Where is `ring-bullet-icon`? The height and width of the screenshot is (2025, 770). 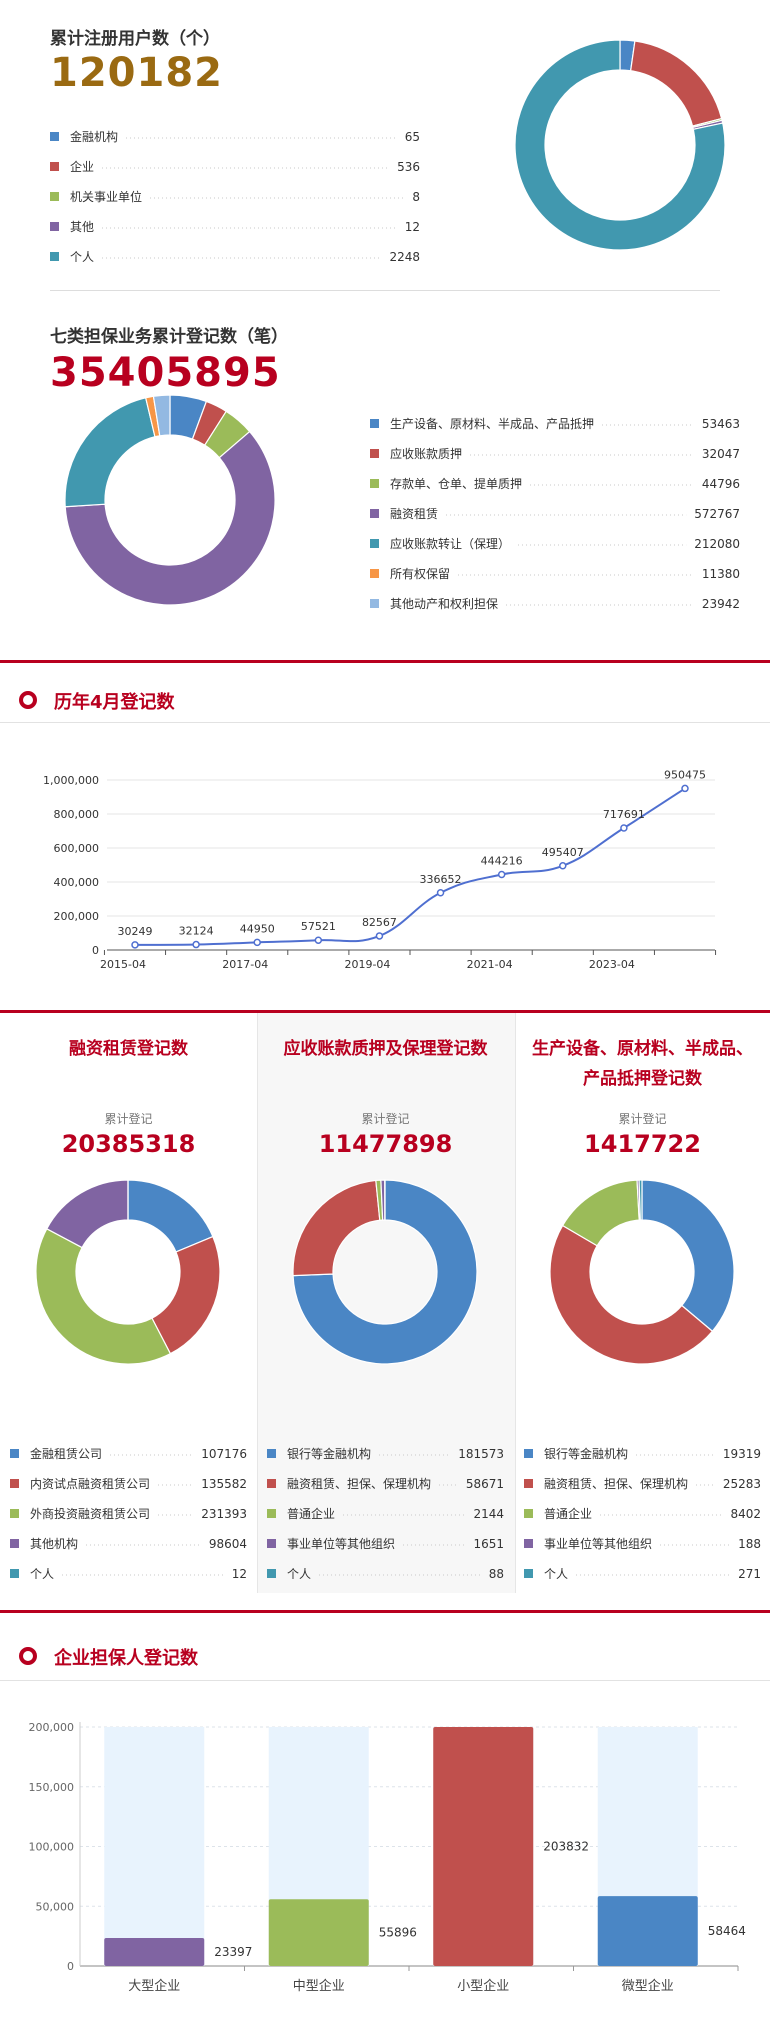
ring-bullet-icon is located at coordinates (28, 700).